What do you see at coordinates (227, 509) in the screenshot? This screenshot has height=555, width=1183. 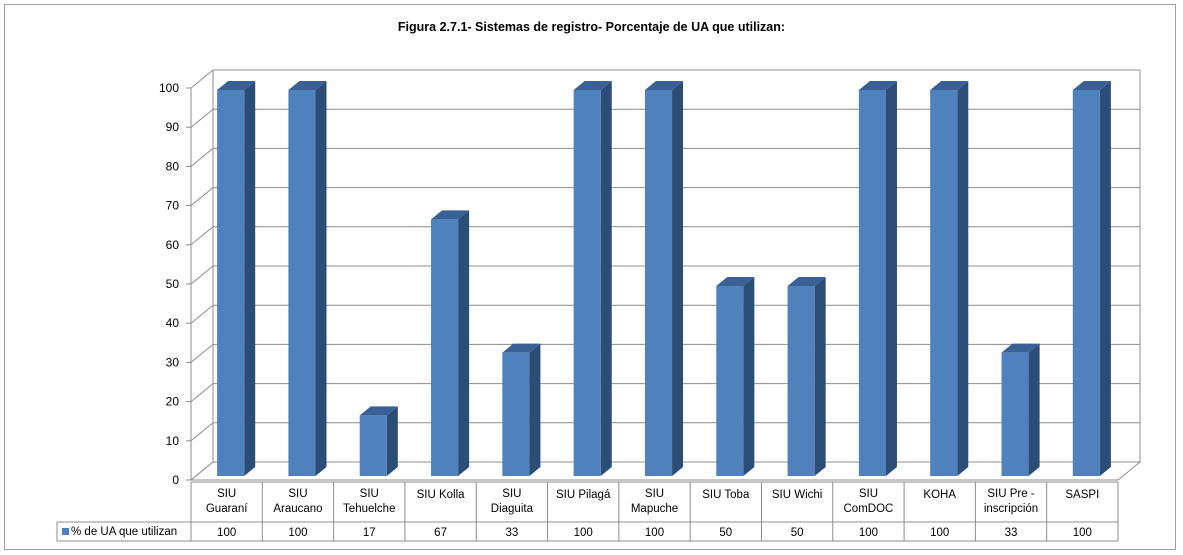 I see `x-tick-label: Guaraní` at bounding box center [227, 509].